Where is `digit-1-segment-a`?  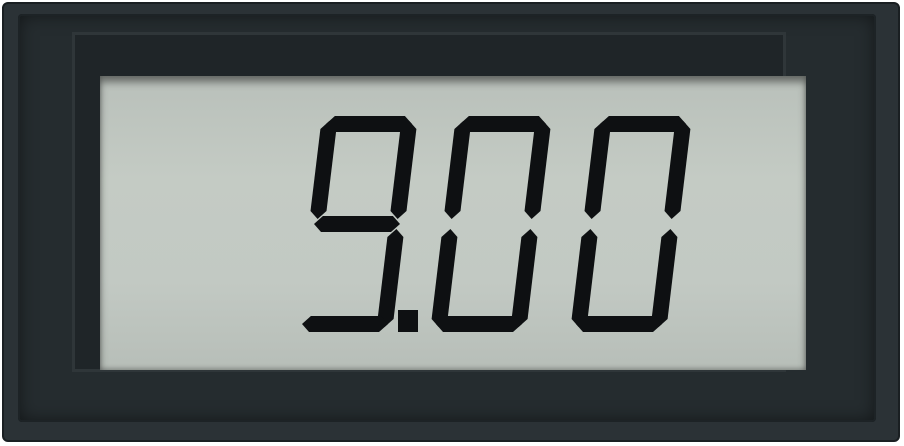 digit-1-segment-a is located at coordinates (369, 124).